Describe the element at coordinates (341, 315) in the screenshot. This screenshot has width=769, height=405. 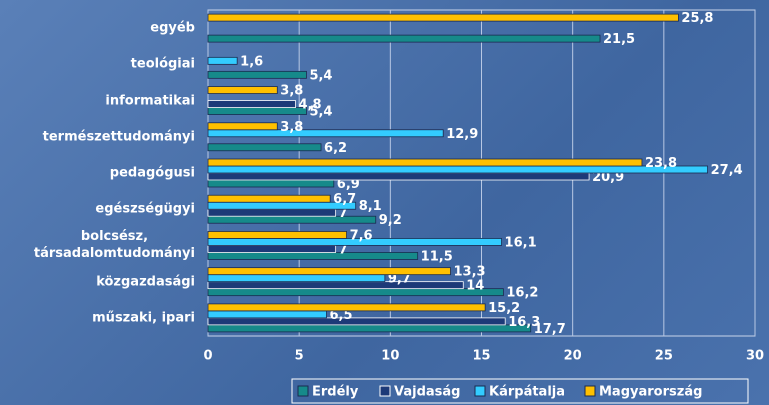
I see `value-label: 6,5` at that location.